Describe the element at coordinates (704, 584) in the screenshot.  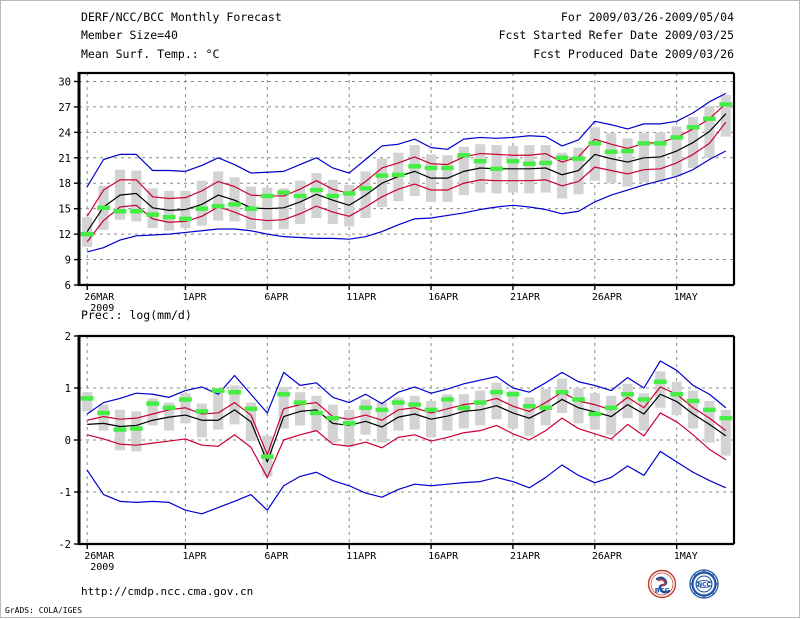
I see `ncc-logo: NCC` at that location.